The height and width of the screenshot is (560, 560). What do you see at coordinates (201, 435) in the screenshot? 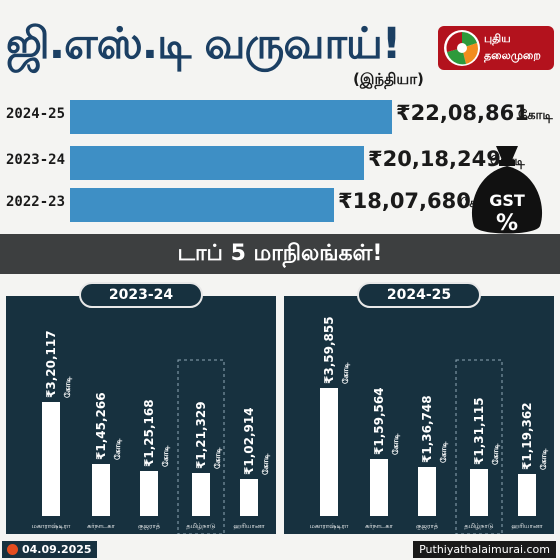
I see `state-value-label: ₹1,21,329` at bounding box center [201, 435].